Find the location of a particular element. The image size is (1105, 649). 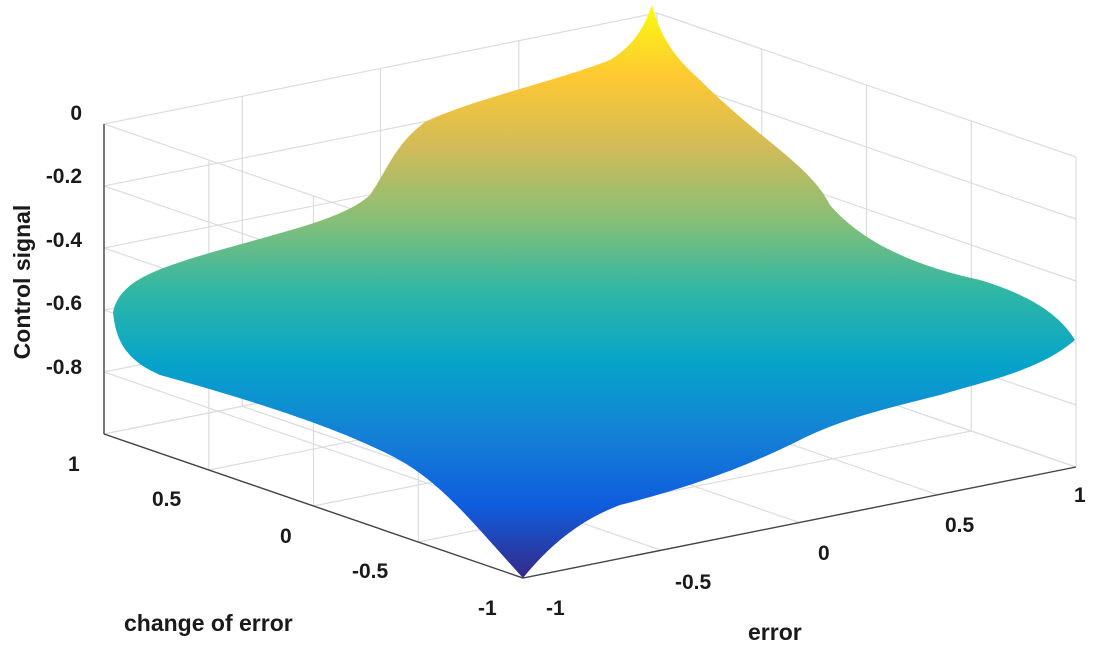

z-axis-label: Control signal is located at coordinates (22, 282).